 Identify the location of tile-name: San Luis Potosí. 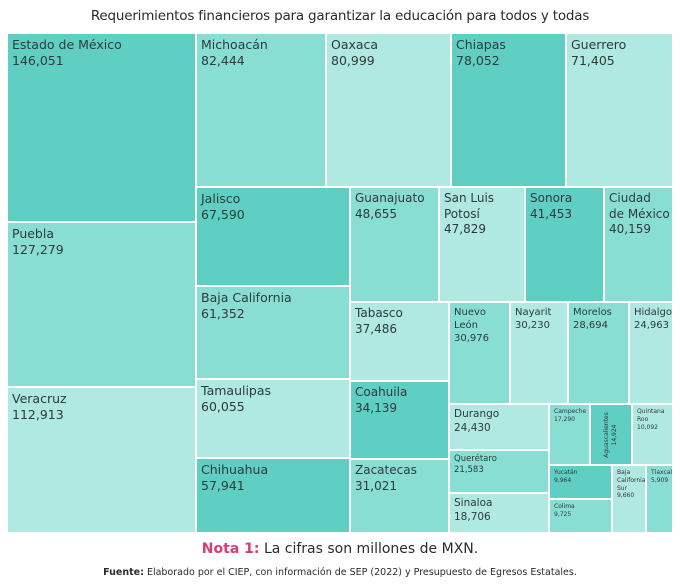
(469, 206).